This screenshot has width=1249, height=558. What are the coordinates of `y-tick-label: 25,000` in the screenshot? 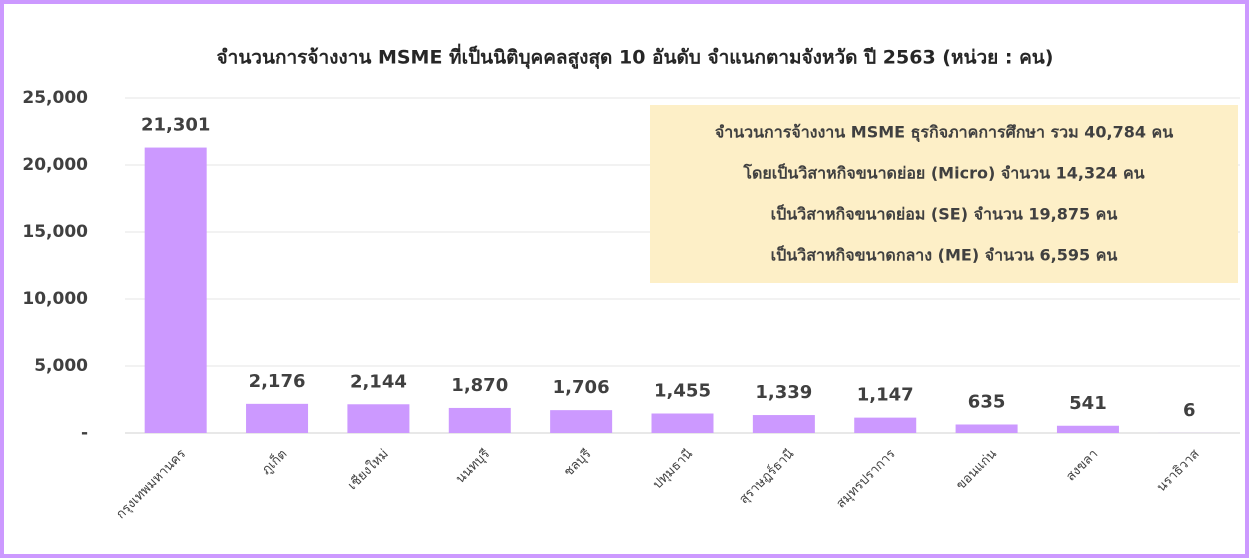 It's located at (55, 98).